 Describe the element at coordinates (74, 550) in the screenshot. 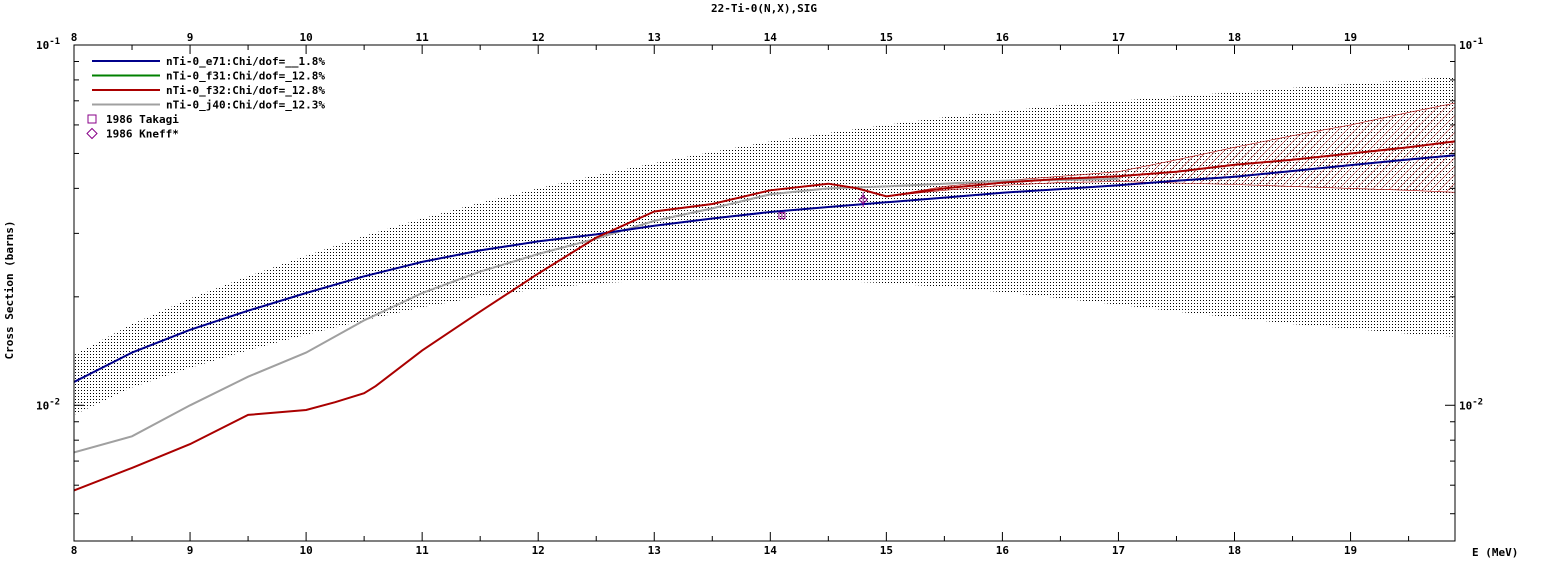

I see `x-tick-label: 8` at that location.